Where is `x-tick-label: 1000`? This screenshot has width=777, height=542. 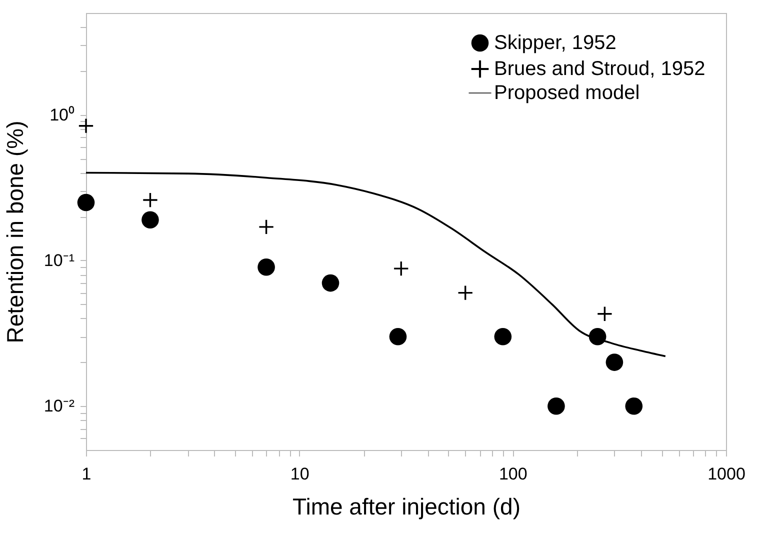
x-tick-label: 1000 is located at coordinates (727, 474).